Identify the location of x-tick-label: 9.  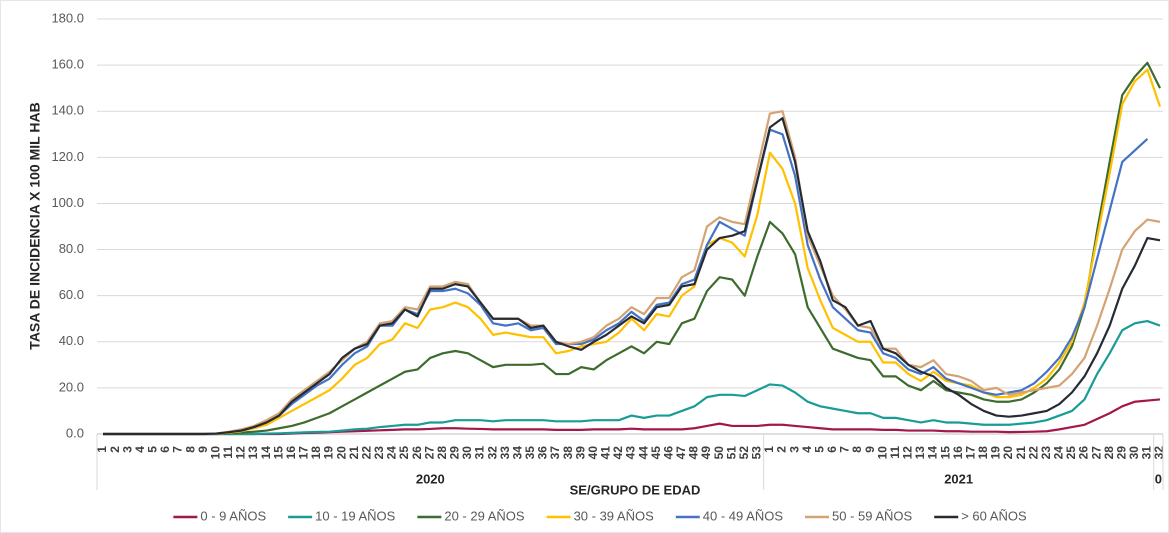
(203, 449).